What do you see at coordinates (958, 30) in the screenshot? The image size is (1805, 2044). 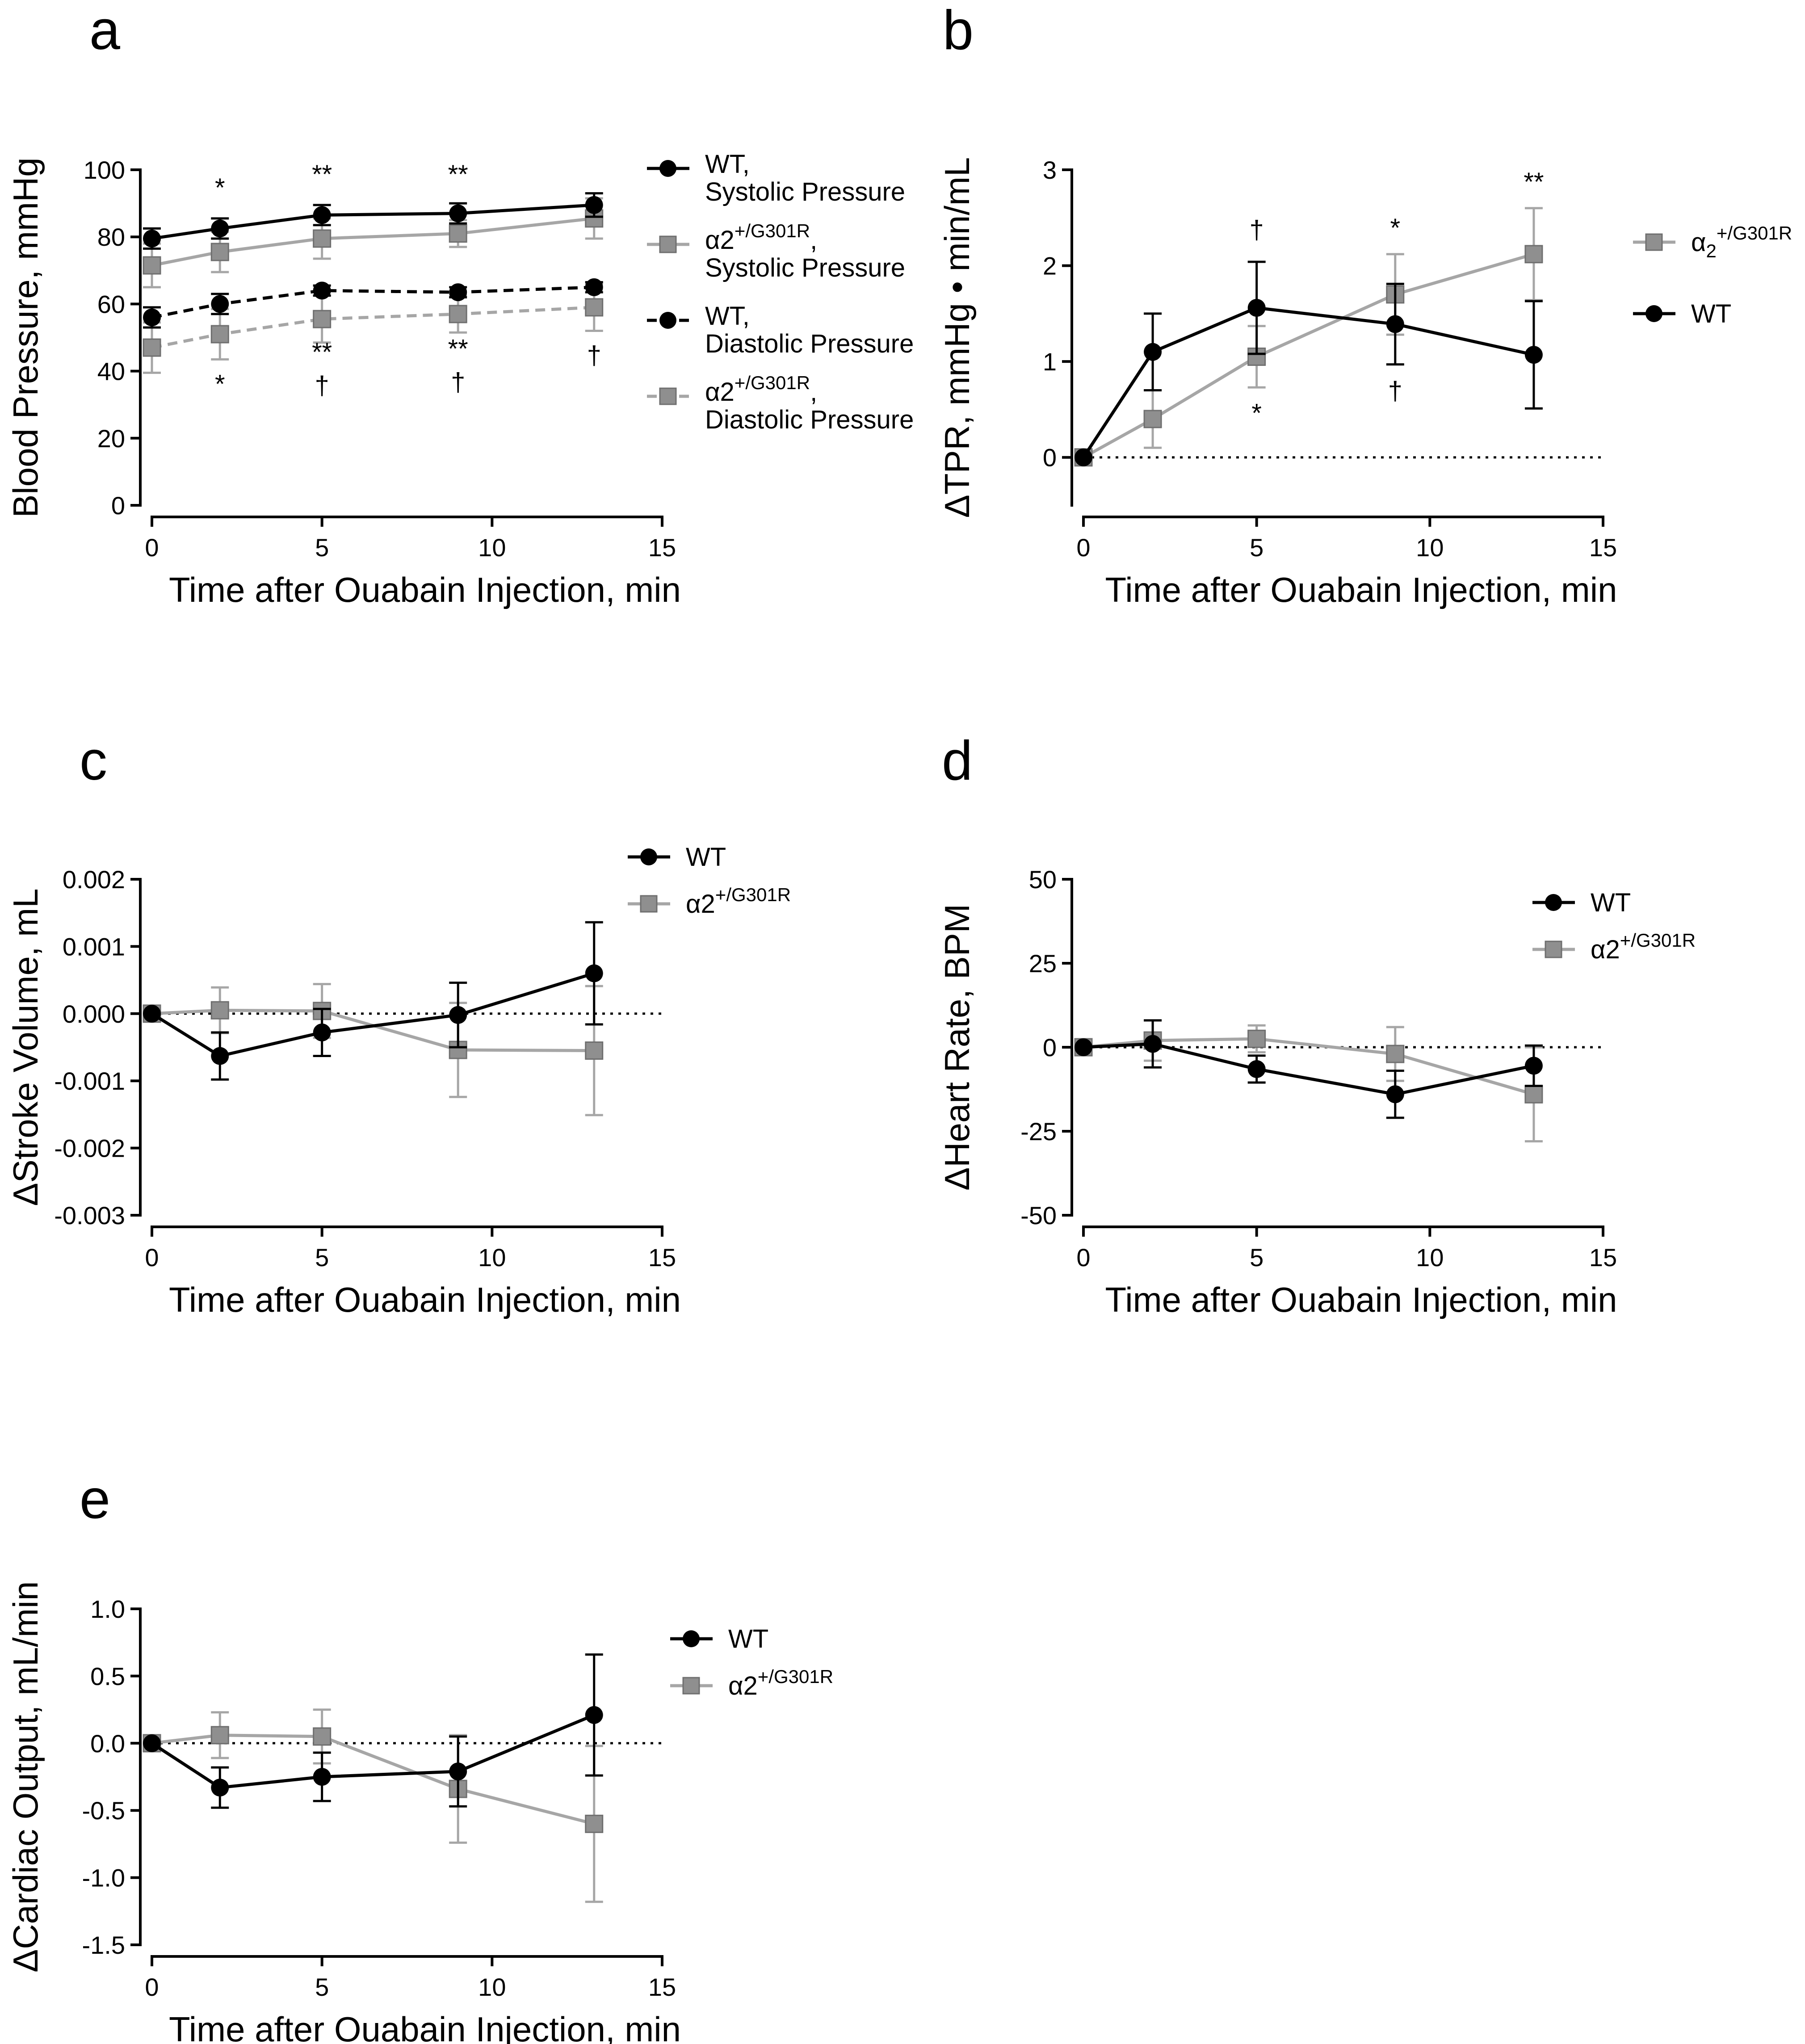 I see `panel-letter-b: b` at bounding box center [958, 30].